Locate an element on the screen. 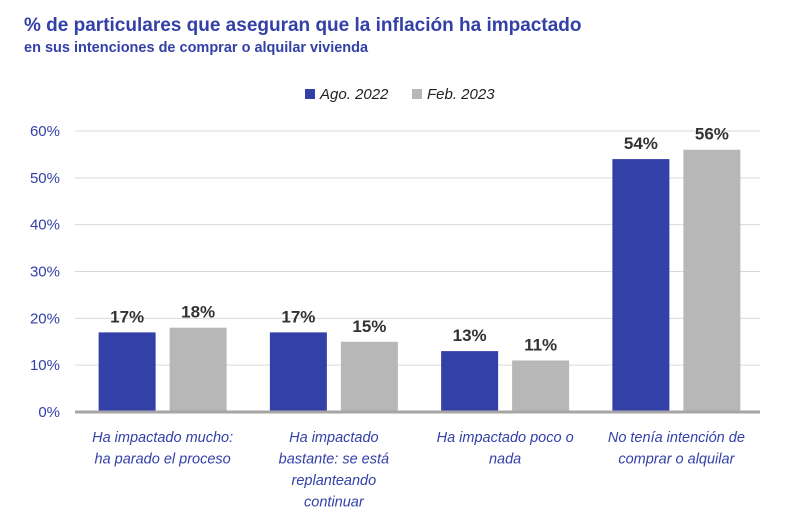 The image size is (790, 515). x-category-label: ha parado el proceso is located at coordinates (163, 460).